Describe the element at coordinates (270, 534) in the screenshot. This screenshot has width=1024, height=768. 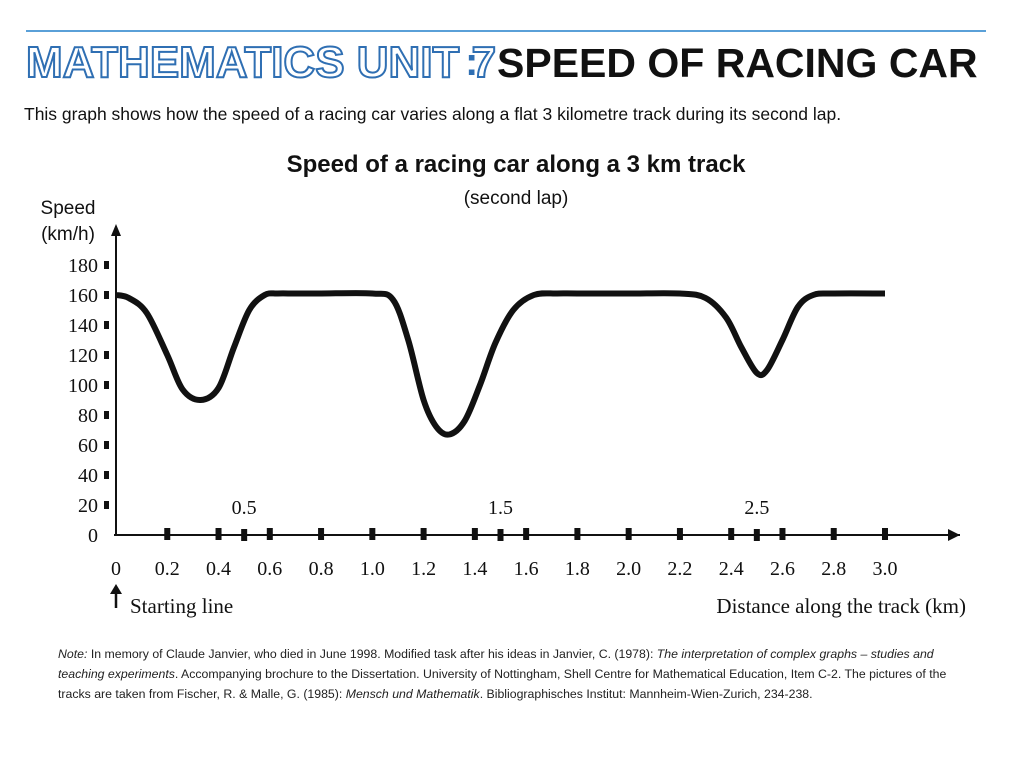
I see `x-tick-0.6` at that location.